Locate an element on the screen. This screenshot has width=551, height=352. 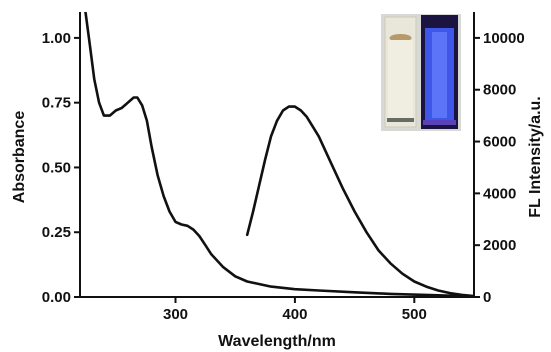
y-right-tick-label: 0 is located at coordinates (487, 297).